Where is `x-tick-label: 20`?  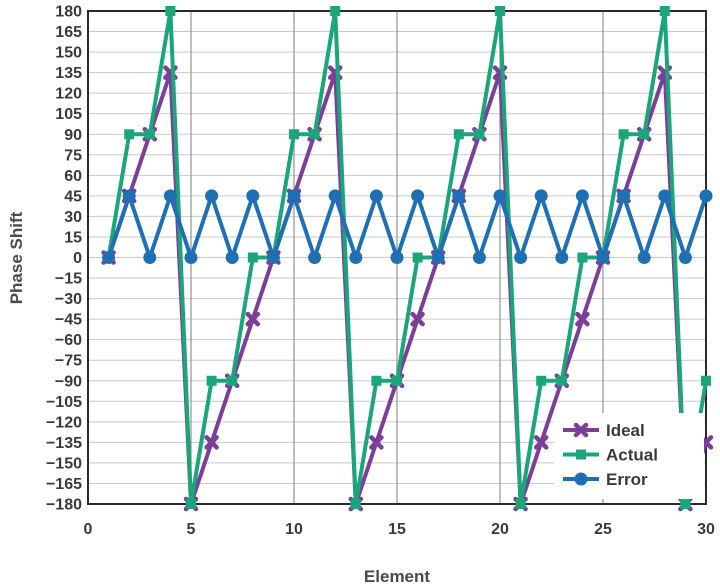
x-tick-label: 20 is located at coordinates (500, 529).